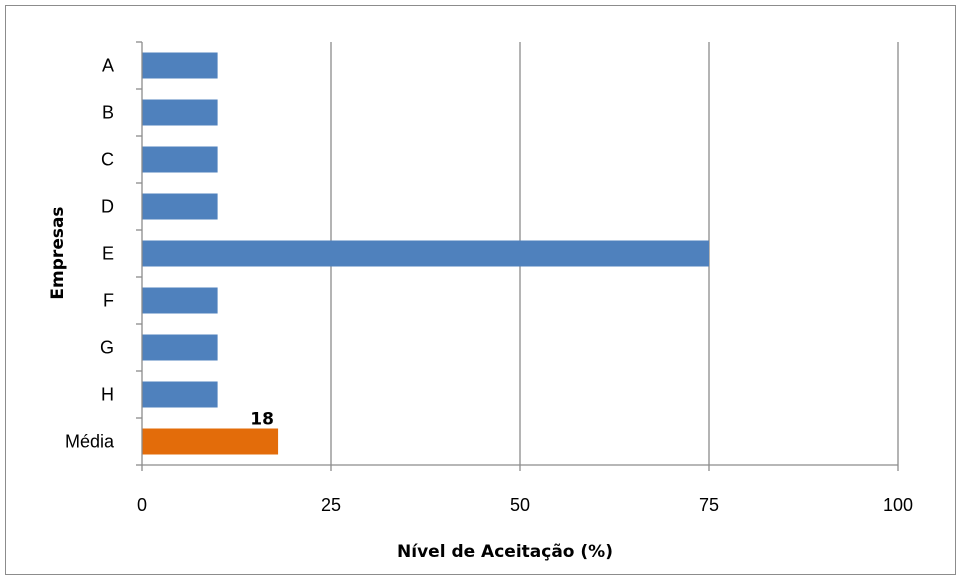 The image size is (963, 581). What do you see at coordinates (180, 347) in the screenshot?
I see `bar-g` at bounding box center [180, 347].